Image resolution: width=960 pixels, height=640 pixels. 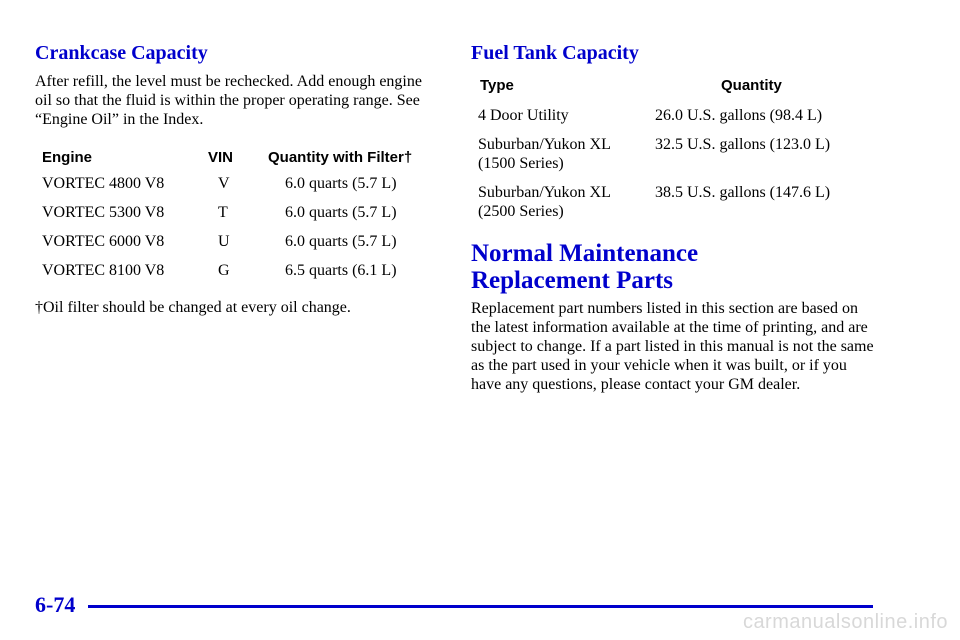 I want to click on type-cell: Suburban/Yukon XL (2500 Series), so click(x=544, y=202).